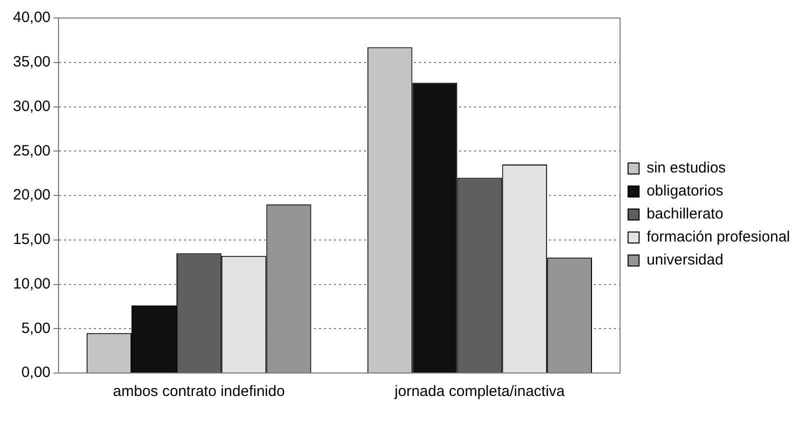 This screenshot has width=808, height=421. What do you see at coordinates (480, 391) in the screenshot?
I see `x-tick-label: jornada completa/inactiva` at bounding box center [480, 391].